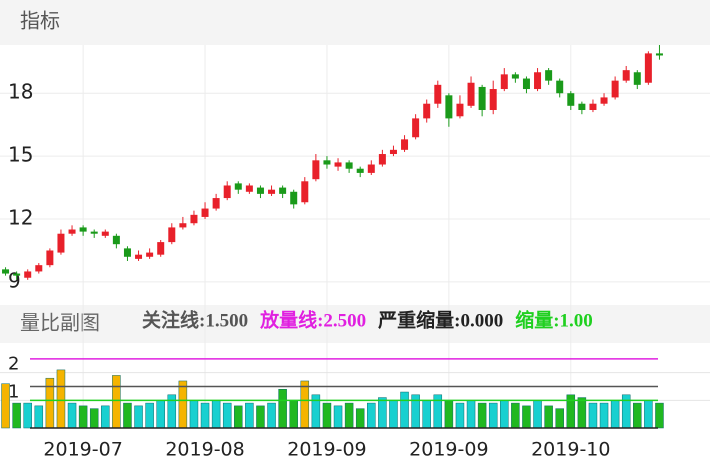 The image size is (710, 472). What do you see at coordinates (355, 22) in the screenshot?
I see `header-bar` at bounding box center [355, 22].